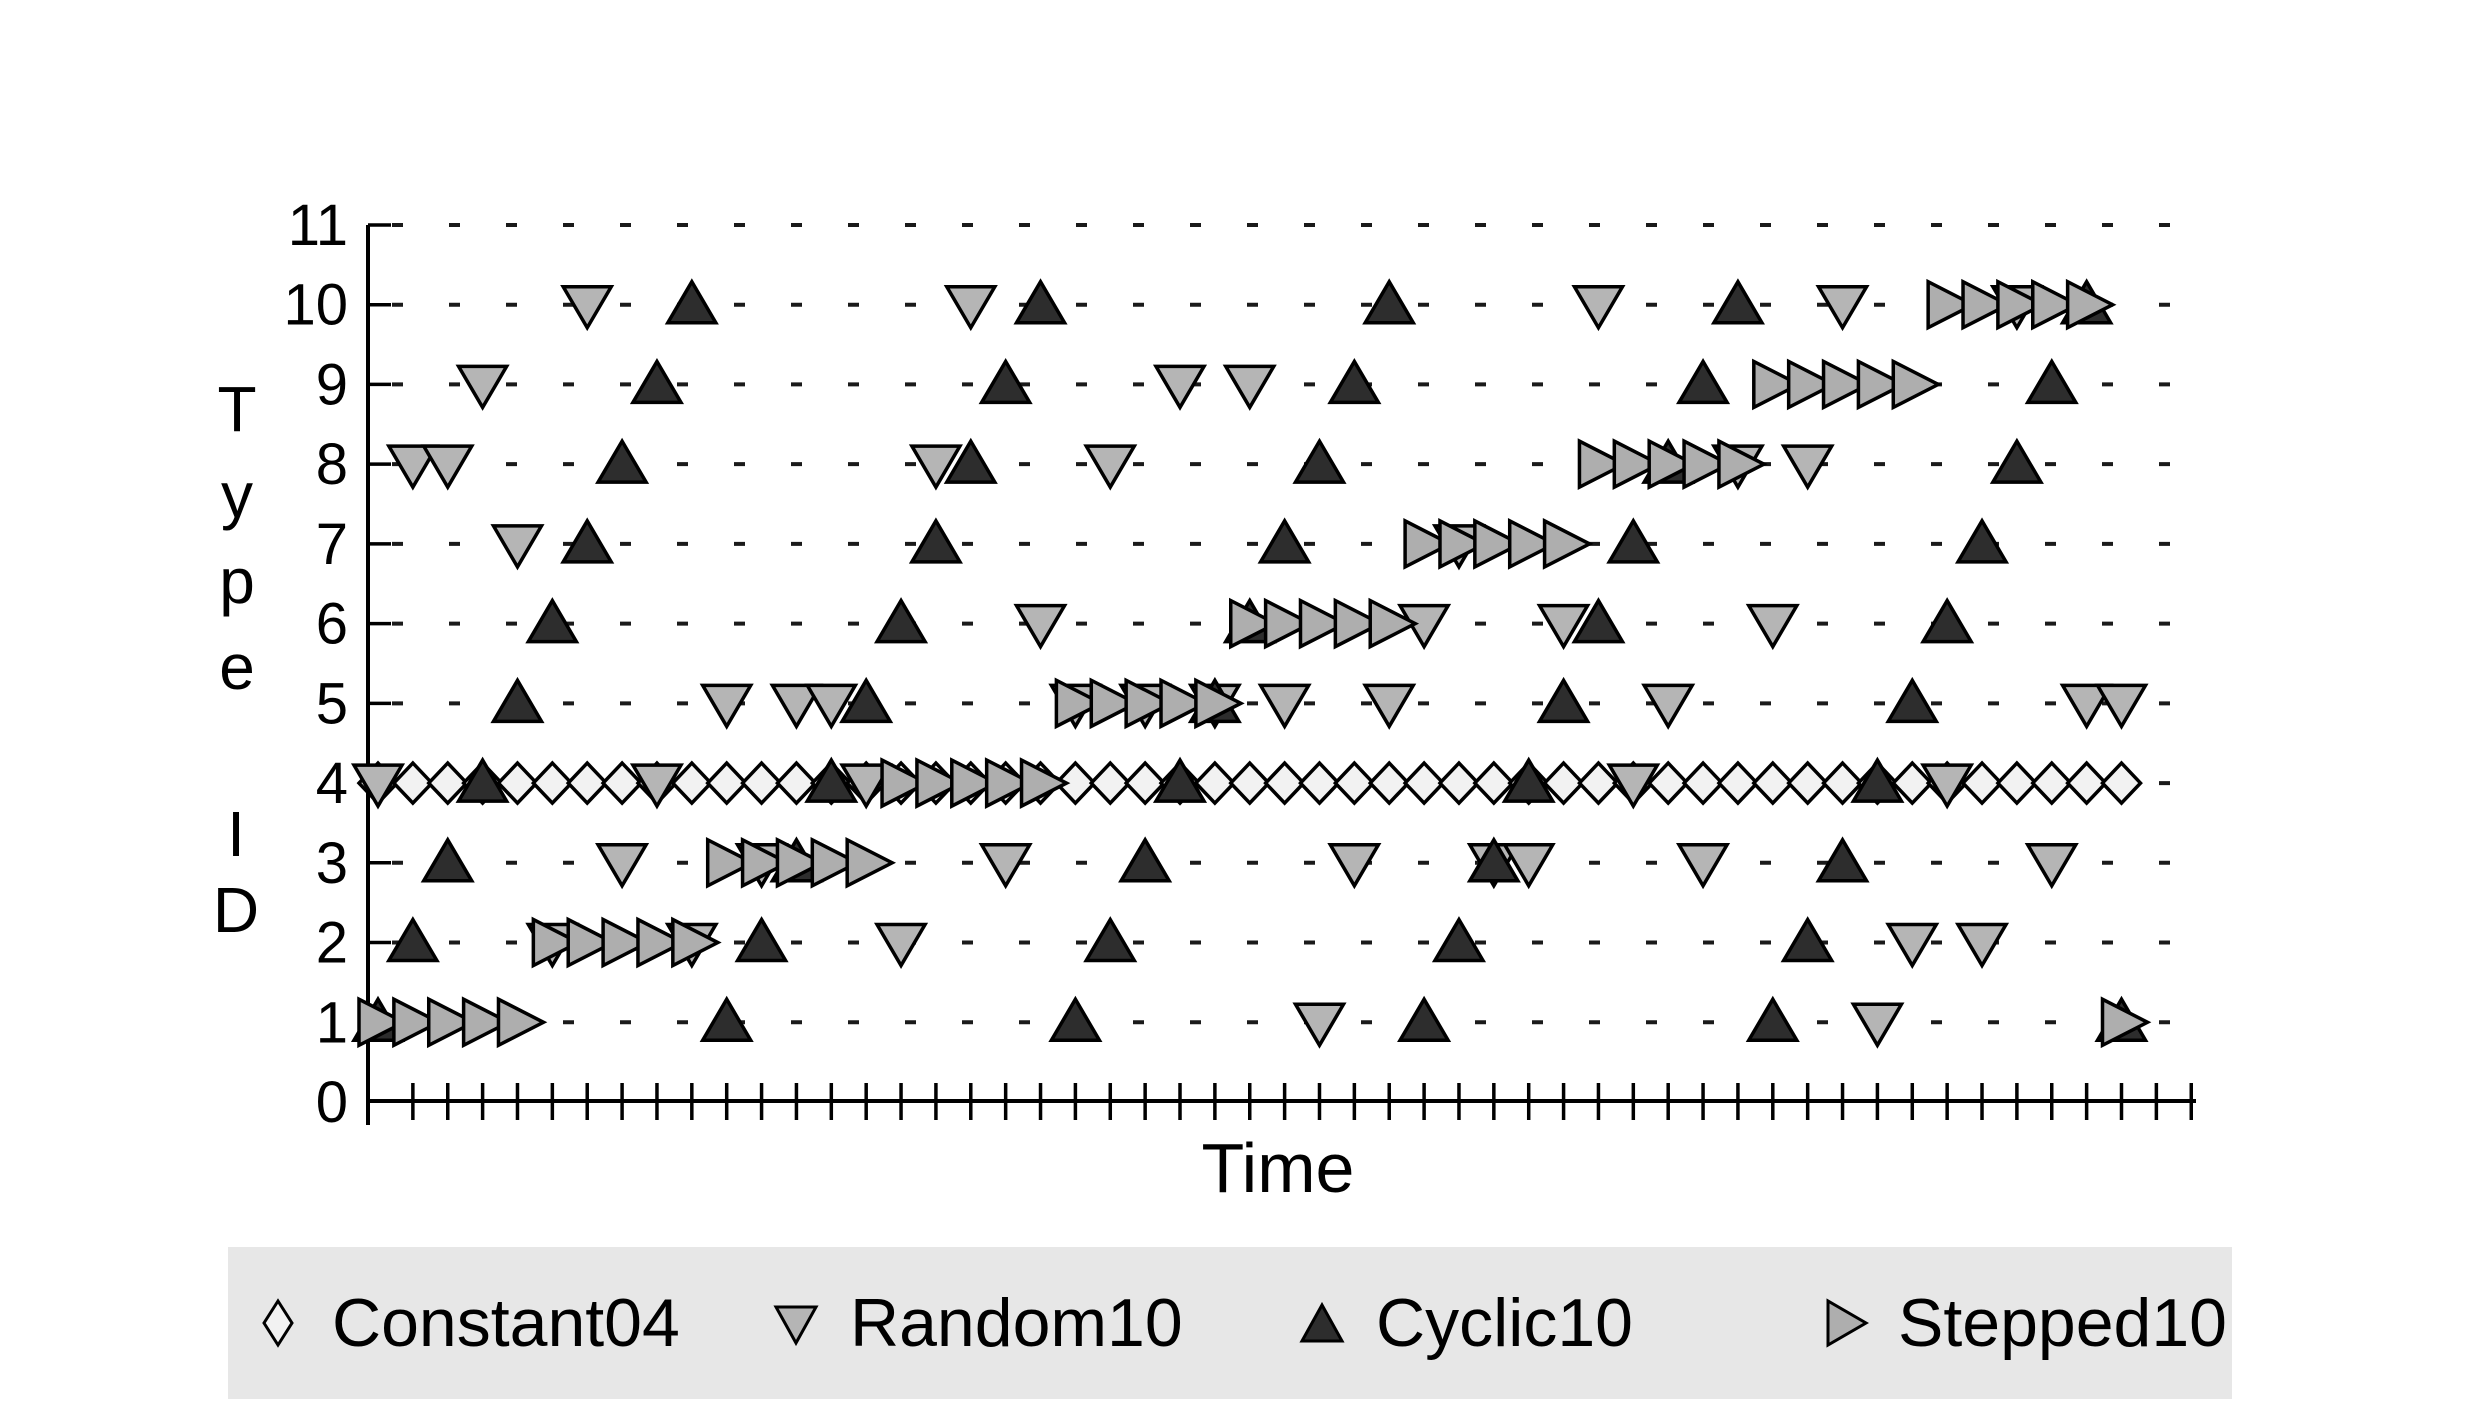 This screenshot has height=1417, width=2480. Describe the element at coordinates (332, 863) in the screenshot. I see `y-tick-label: 3` at that location.